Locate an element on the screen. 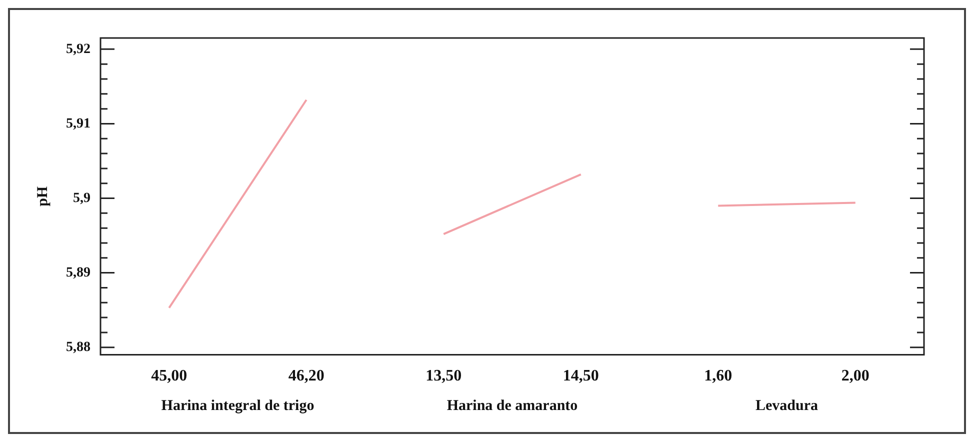  y-tick-label: 5,88 is located at coordinates (78, 347).